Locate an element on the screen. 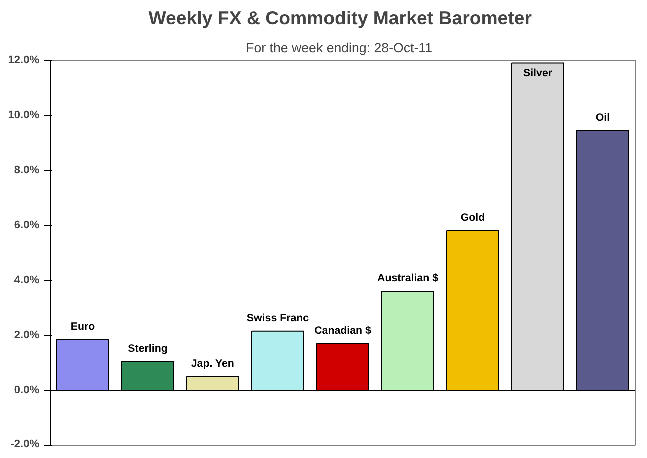 This screenshot has height=458, width=647. x-tick-label: Silver is located at coordinates (538, 73).